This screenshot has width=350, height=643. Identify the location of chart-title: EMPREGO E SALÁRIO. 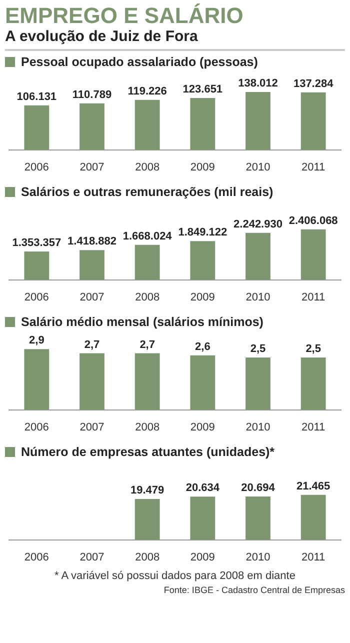
(124, 15).